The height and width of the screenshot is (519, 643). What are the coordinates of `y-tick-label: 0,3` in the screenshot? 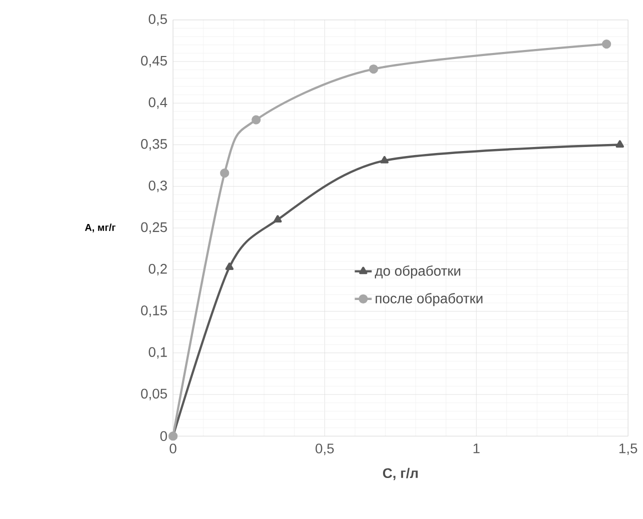 It's located at (157, 186).